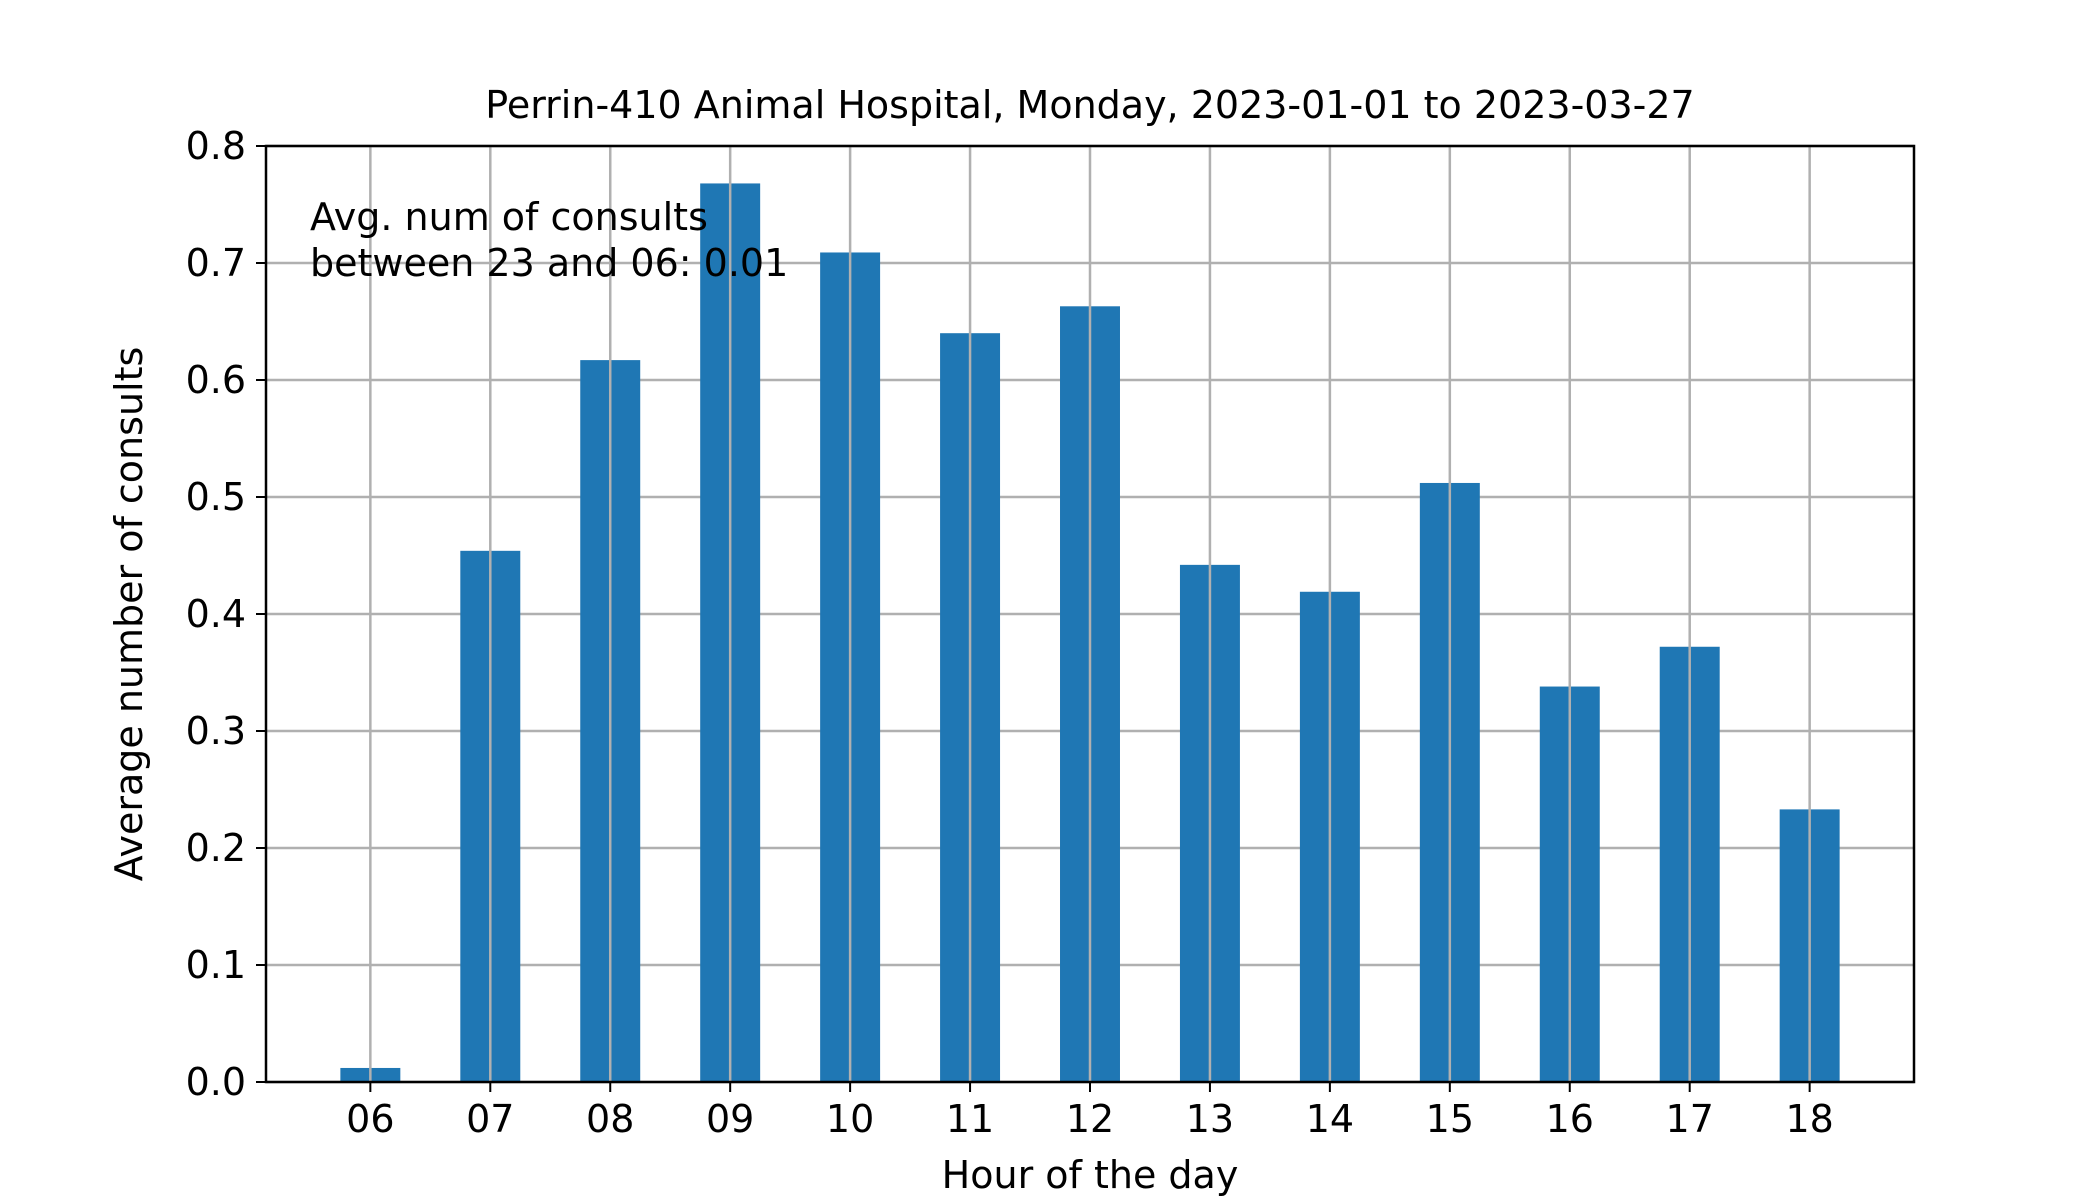  Describe the element at coordinates (216, 731) in the screenshot. I see `y-tick-label: 0.3` at that location.